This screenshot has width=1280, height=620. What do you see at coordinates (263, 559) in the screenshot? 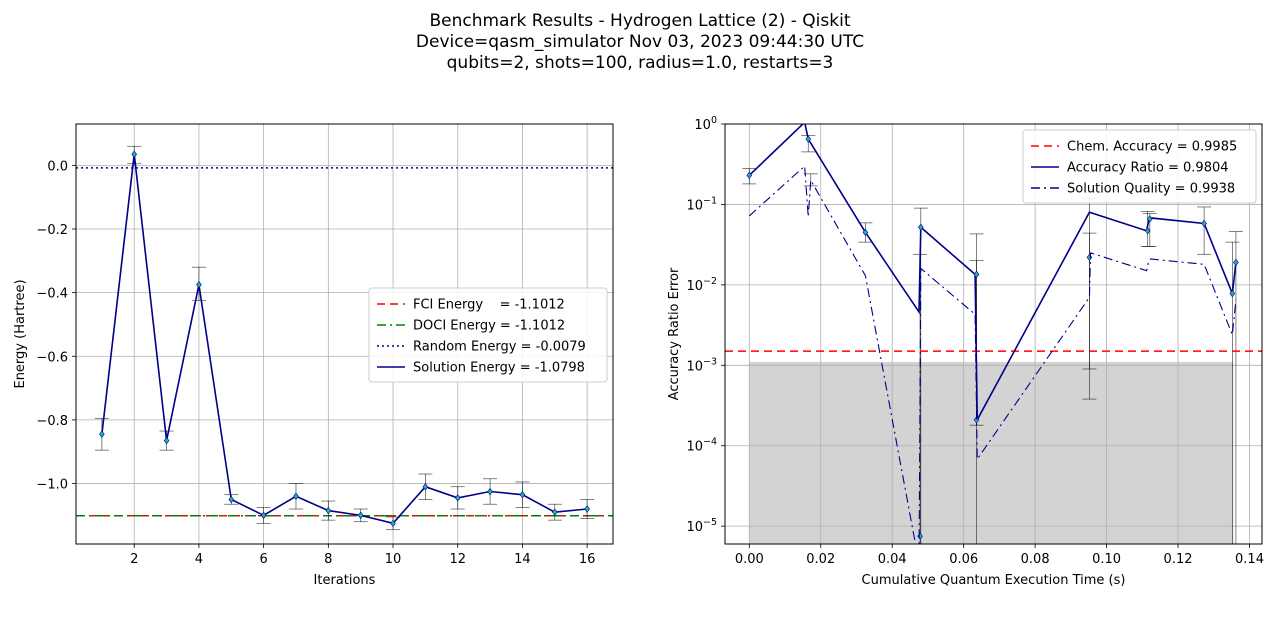
I see `energy-xtick-label-2: 6` at bounding box center [263, 559].